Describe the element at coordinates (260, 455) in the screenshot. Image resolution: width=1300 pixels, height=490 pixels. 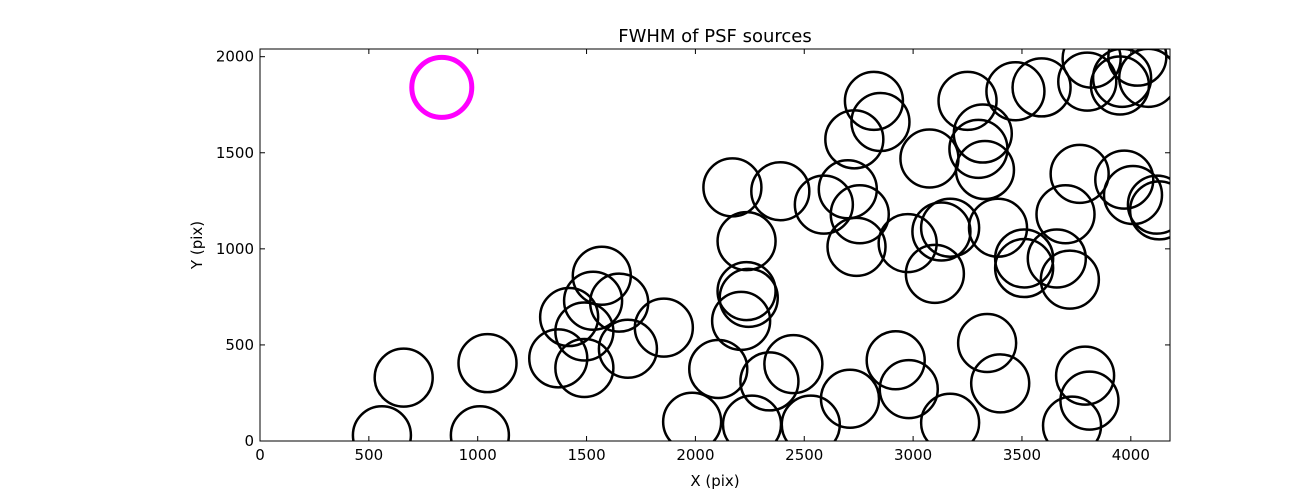
I see `x-tick-label: 0` at that location.